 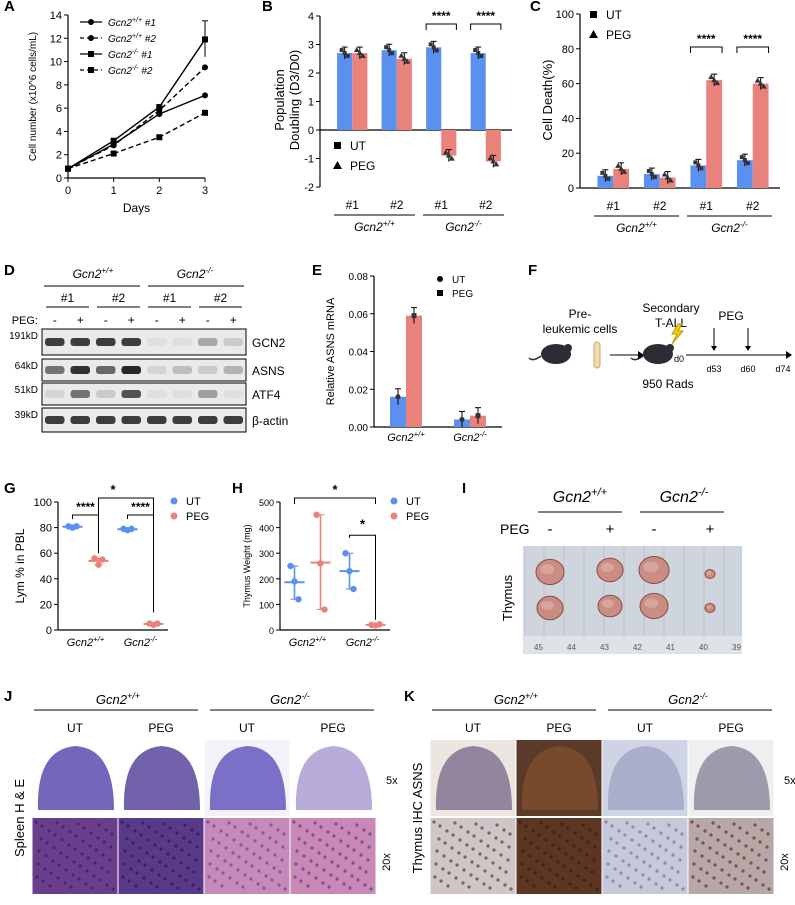 What do you see at coordinates (752, 39) in the screenshot?
I see `significance-mark: ****` at bounding box center [752, 39].